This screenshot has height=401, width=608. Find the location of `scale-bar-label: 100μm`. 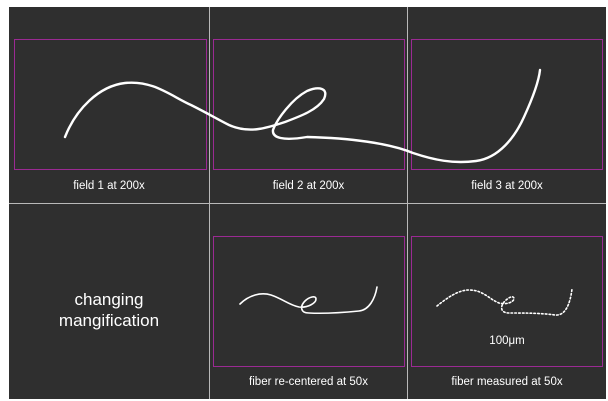

scale-bar-label: 100μm is located at coordinates (507, 341).